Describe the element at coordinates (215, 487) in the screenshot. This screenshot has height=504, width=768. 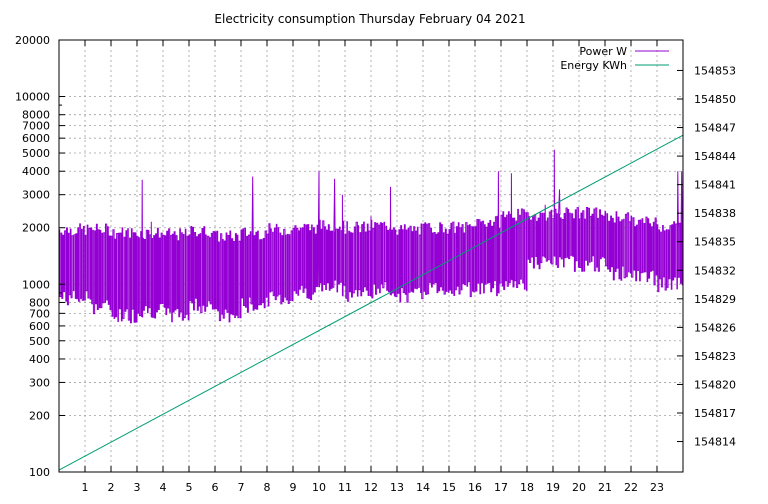
I see `x-tick-label: 6` at that location.